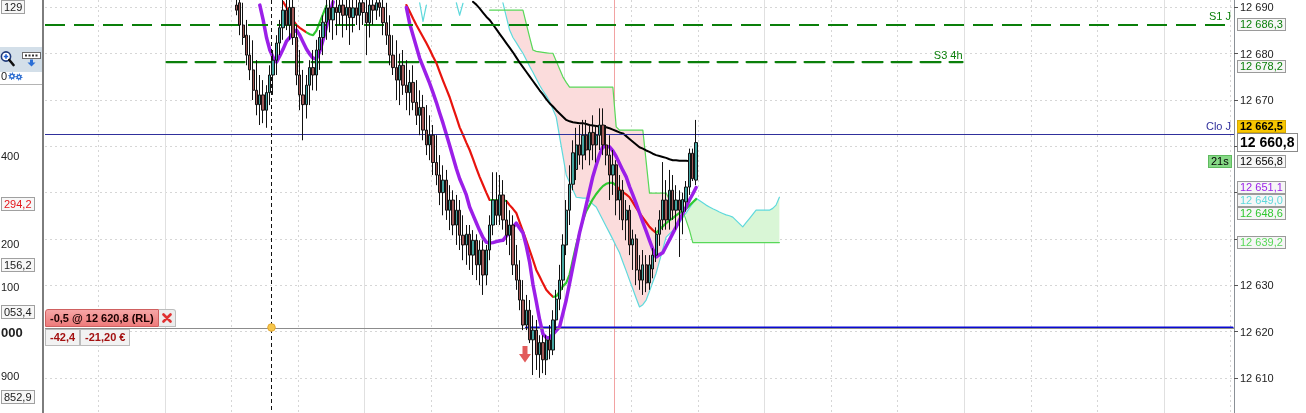 The height and width of the screenshot is (413, 1306). What do you see at coordinates (1267, 143) in the screenshot?
I see `text: 12 660,8` at bounding box center [1267, 143].